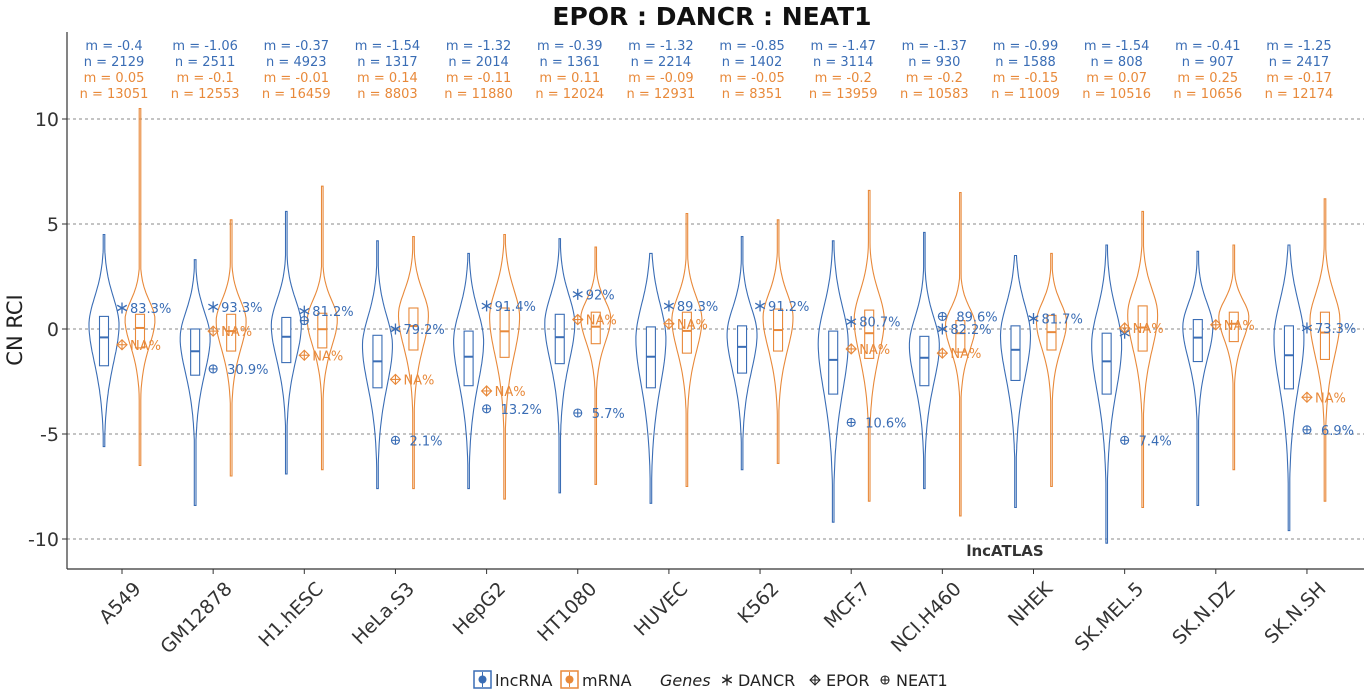 Image resolution: width=1364 pixels, height=700 pixels. I want to click on x-tick-label: NHEK, so click(1030, 604).